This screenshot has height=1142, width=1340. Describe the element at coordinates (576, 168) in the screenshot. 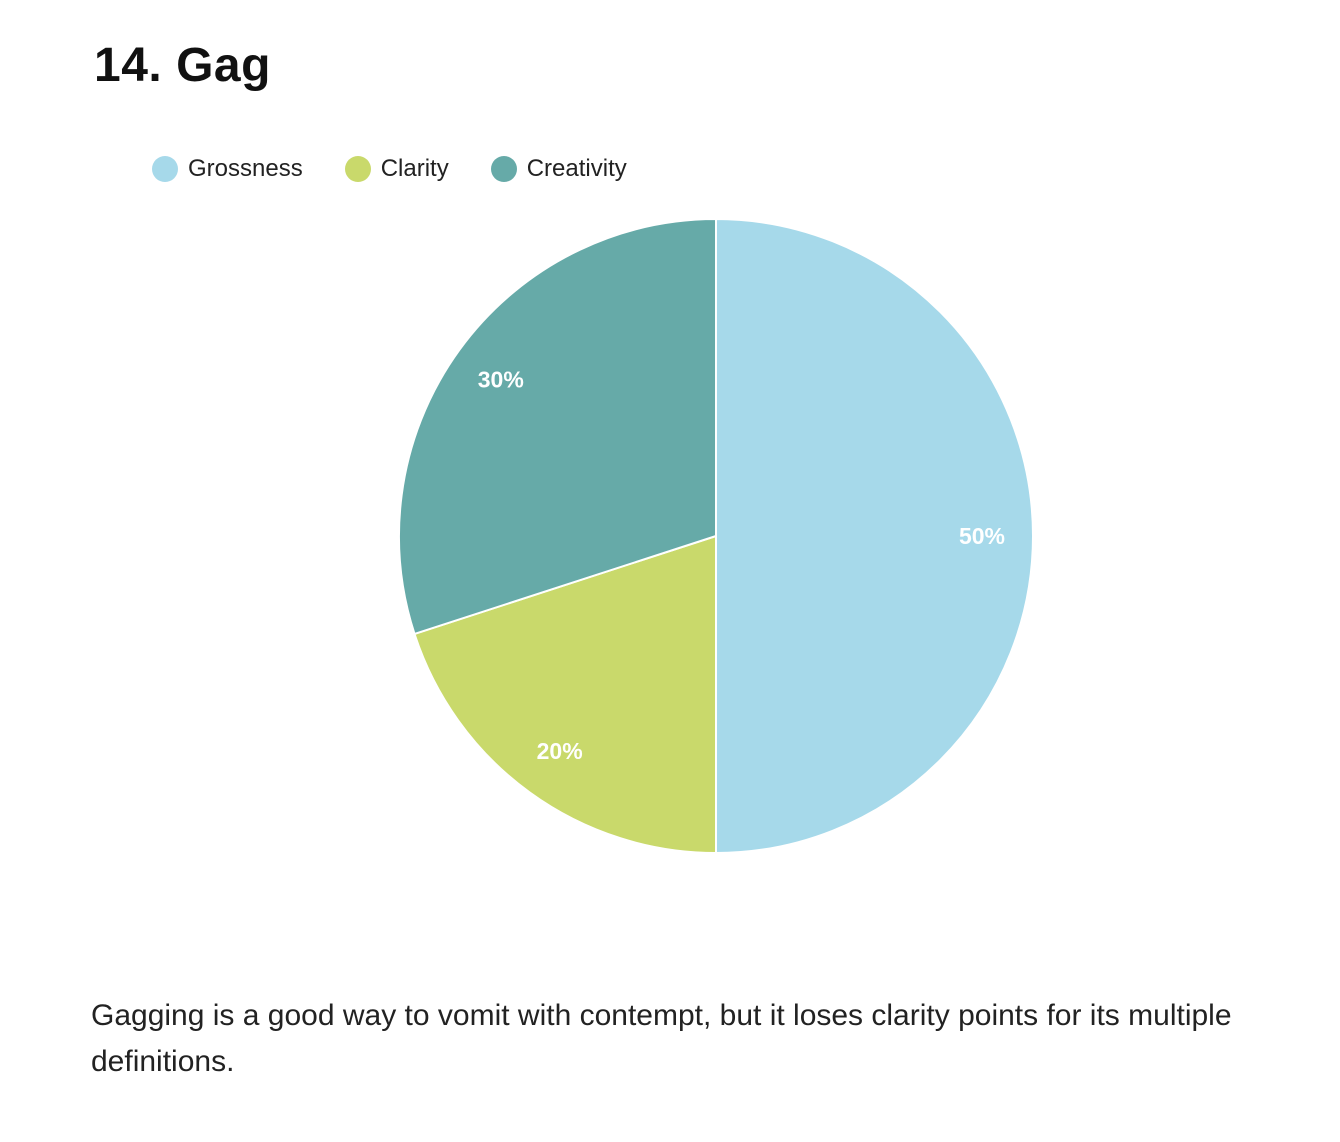

I see `legend-label-creativity: Creativity` at that location.